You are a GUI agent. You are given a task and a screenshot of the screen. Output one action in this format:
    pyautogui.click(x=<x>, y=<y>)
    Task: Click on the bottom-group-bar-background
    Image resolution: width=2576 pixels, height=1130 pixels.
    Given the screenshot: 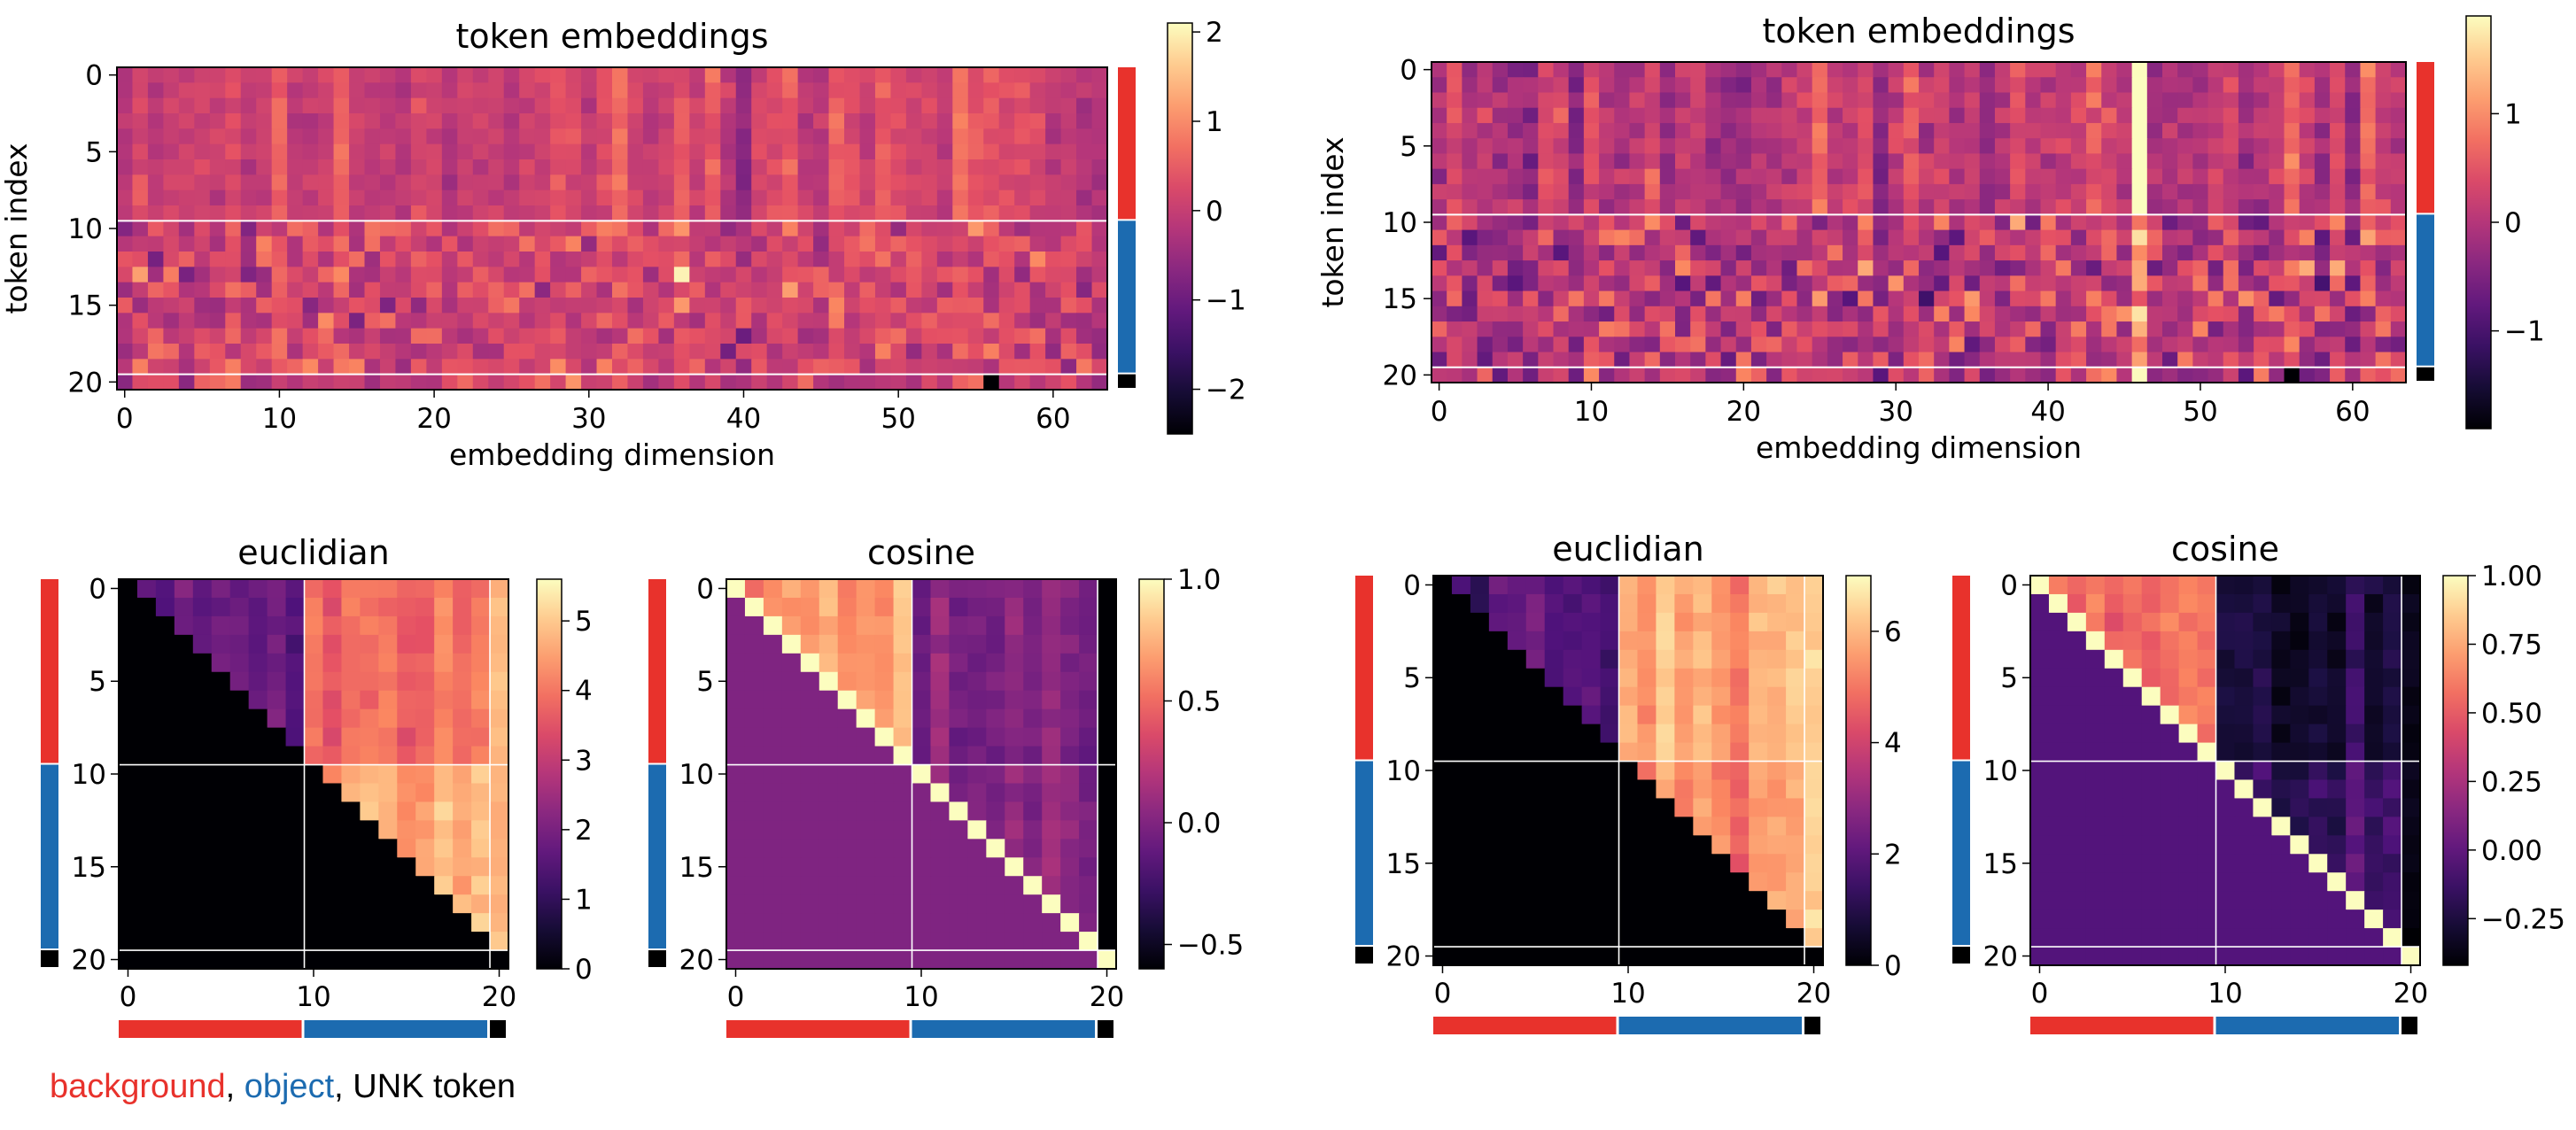 What is the action you would take?
    pyautogui.click(x=2122, y=1025)
    